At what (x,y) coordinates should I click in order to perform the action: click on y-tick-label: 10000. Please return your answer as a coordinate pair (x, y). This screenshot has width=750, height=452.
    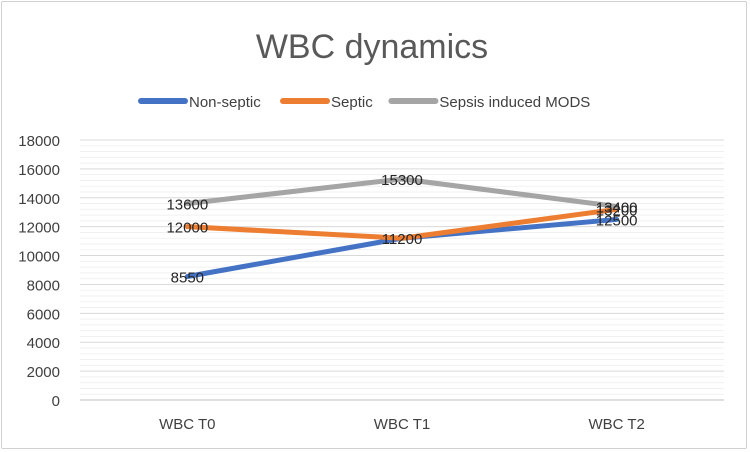
    Looking at the image, I should click on (39, 257).